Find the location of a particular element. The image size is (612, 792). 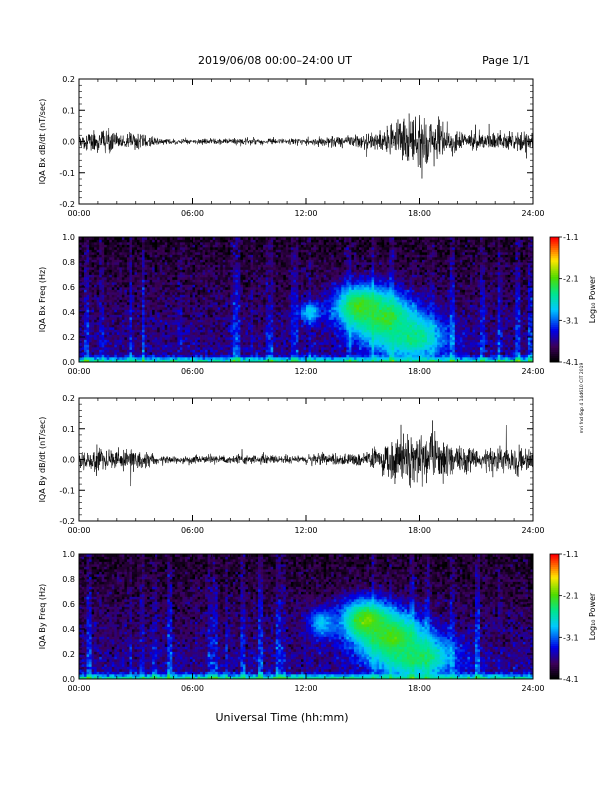

page-title: 2019/06/08 00:00–24:00 UT is located at coordinates (275, 60).